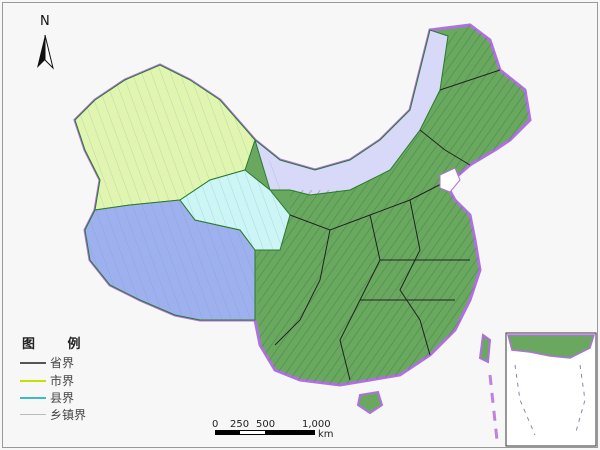  I want to click on south-china-sea-inset, so click(551, 389).